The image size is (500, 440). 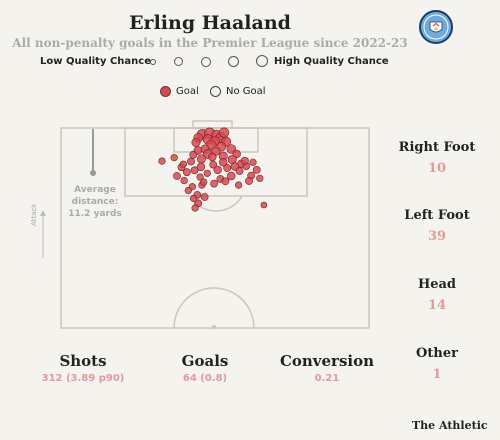 I want to click on average-distance-marker, so click(x=93, y=152).